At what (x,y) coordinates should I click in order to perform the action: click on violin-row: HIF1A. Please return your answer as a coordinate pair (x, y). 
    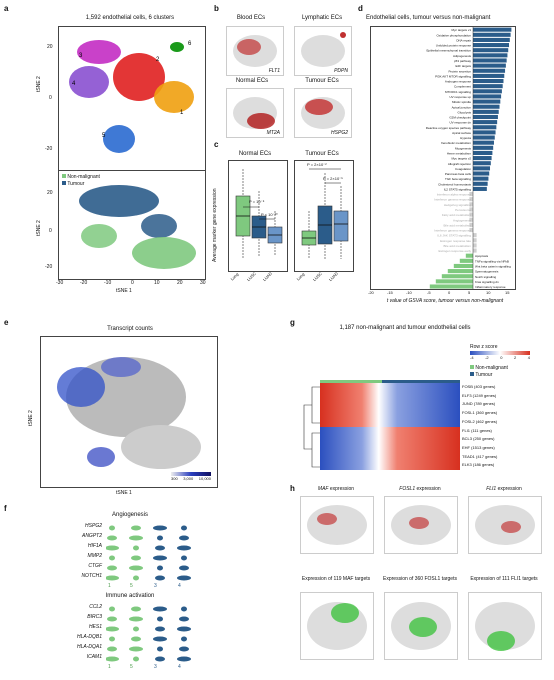
    Looking at the image, I should click on (115, 546).